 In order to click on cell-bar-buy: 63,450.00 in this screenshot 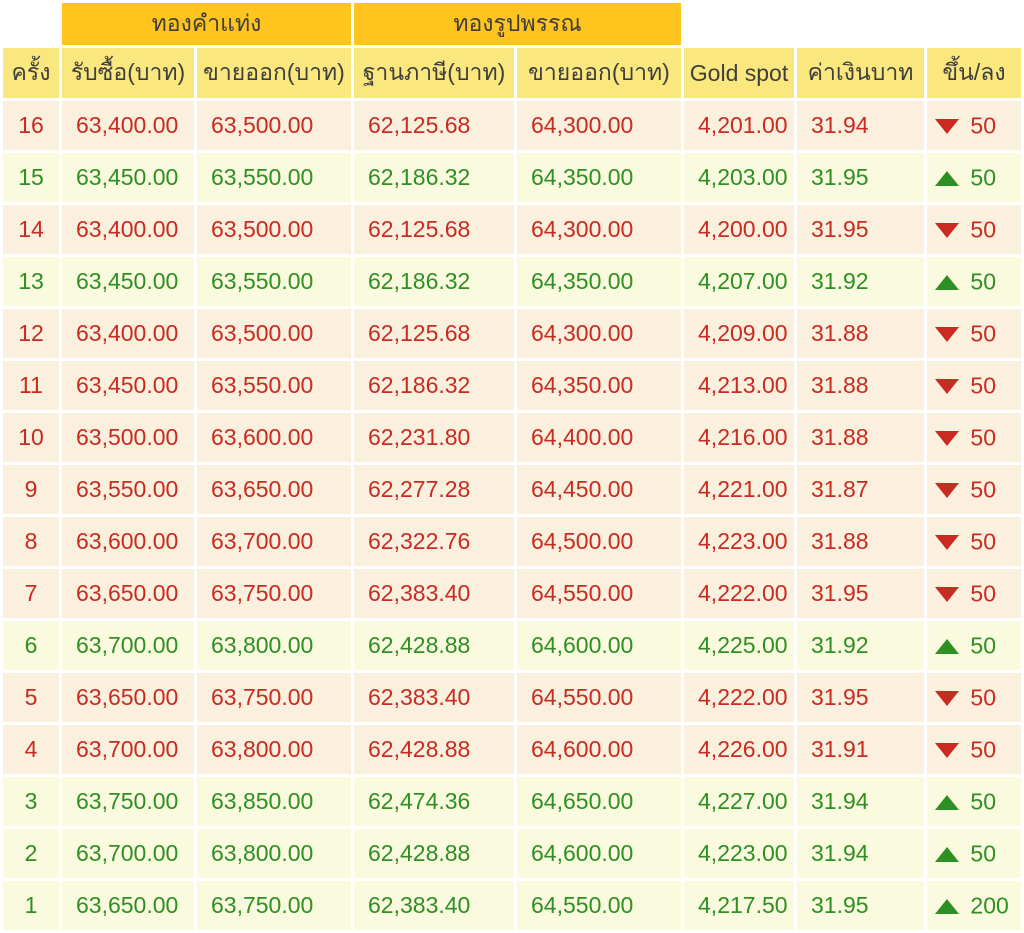, I will do `click(128, 281)`.